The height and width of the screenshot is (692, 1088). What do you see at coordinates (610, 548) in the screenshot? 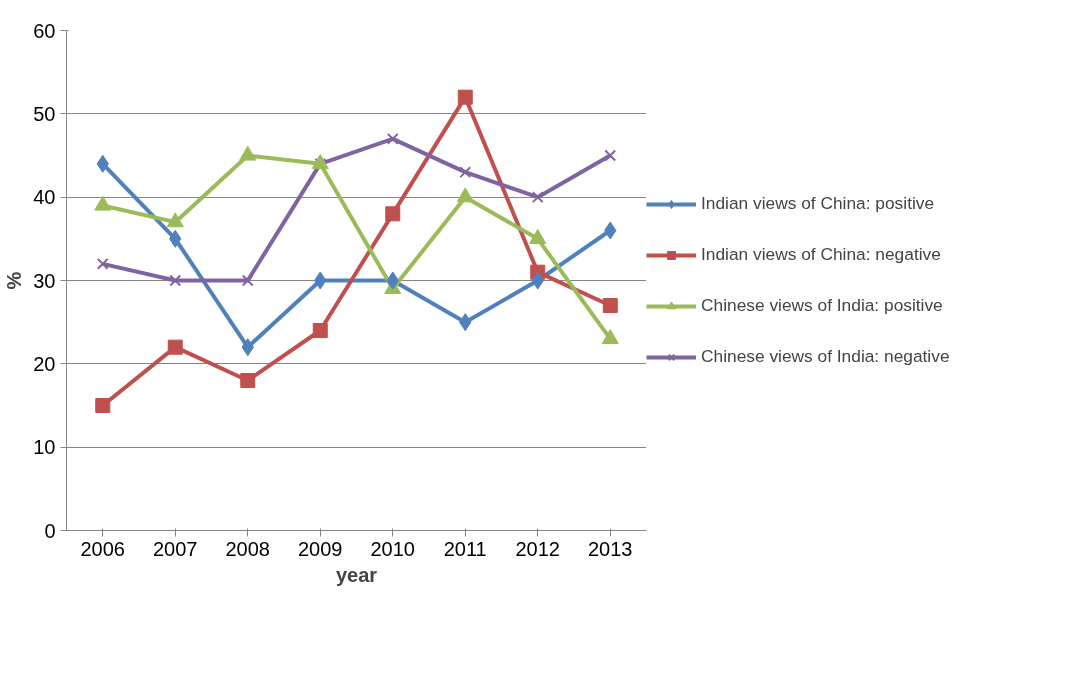
I see `x-tick-label: 2013` at bounding box center [610, 548].